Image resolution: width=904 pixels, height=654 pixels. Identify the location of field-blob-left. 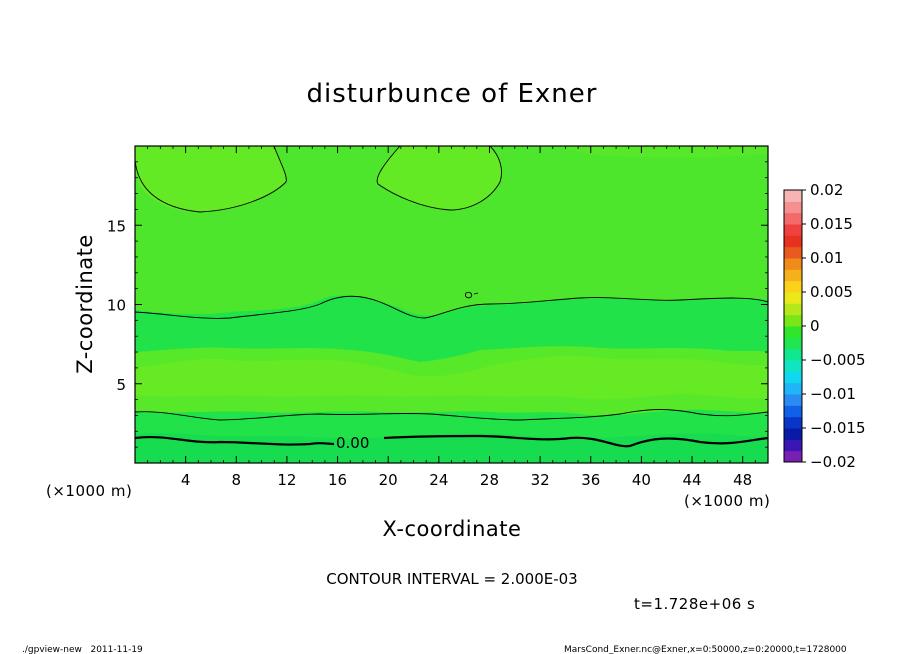
(211, 179).